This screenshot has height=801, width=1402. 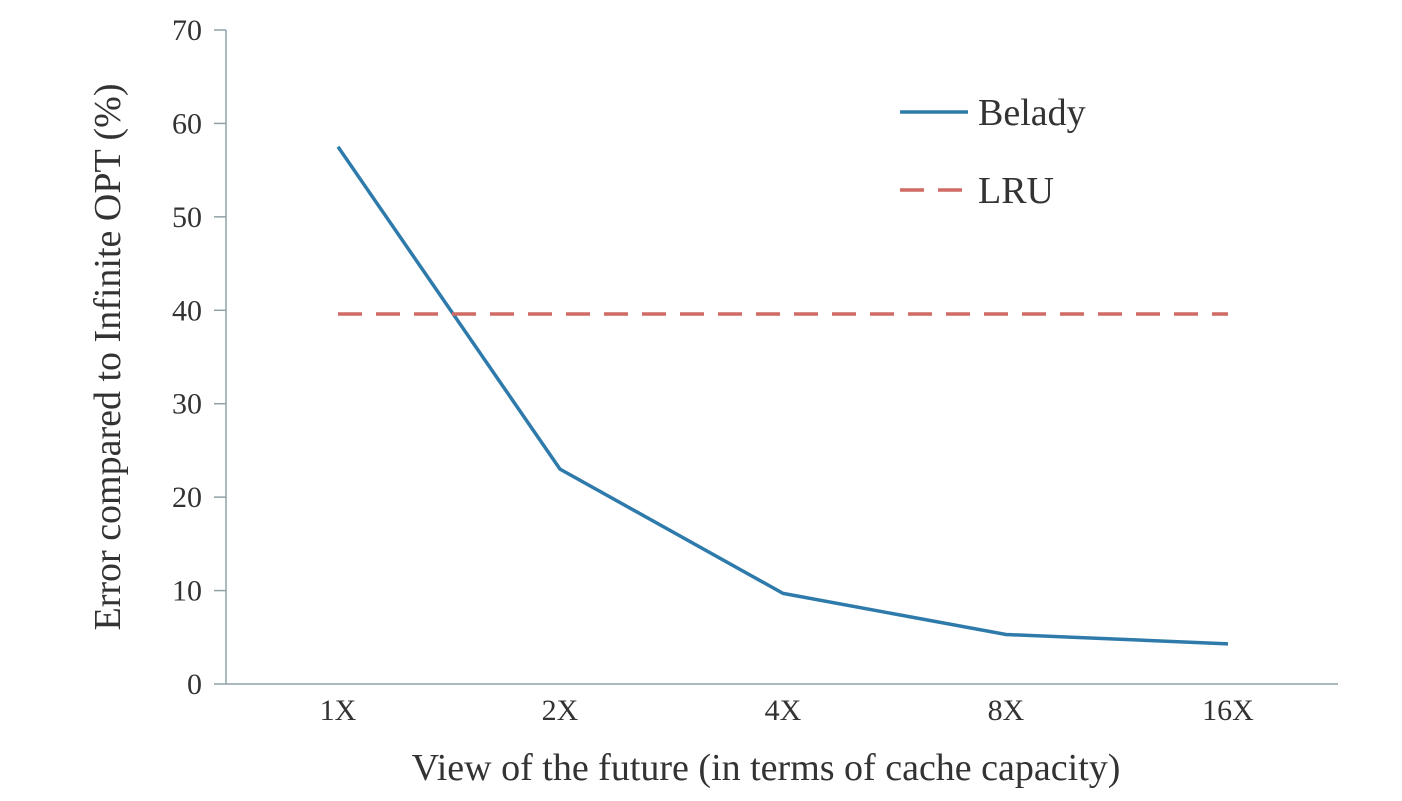 I want to click on y-tick-label: 60, so click(x=187, y=123).